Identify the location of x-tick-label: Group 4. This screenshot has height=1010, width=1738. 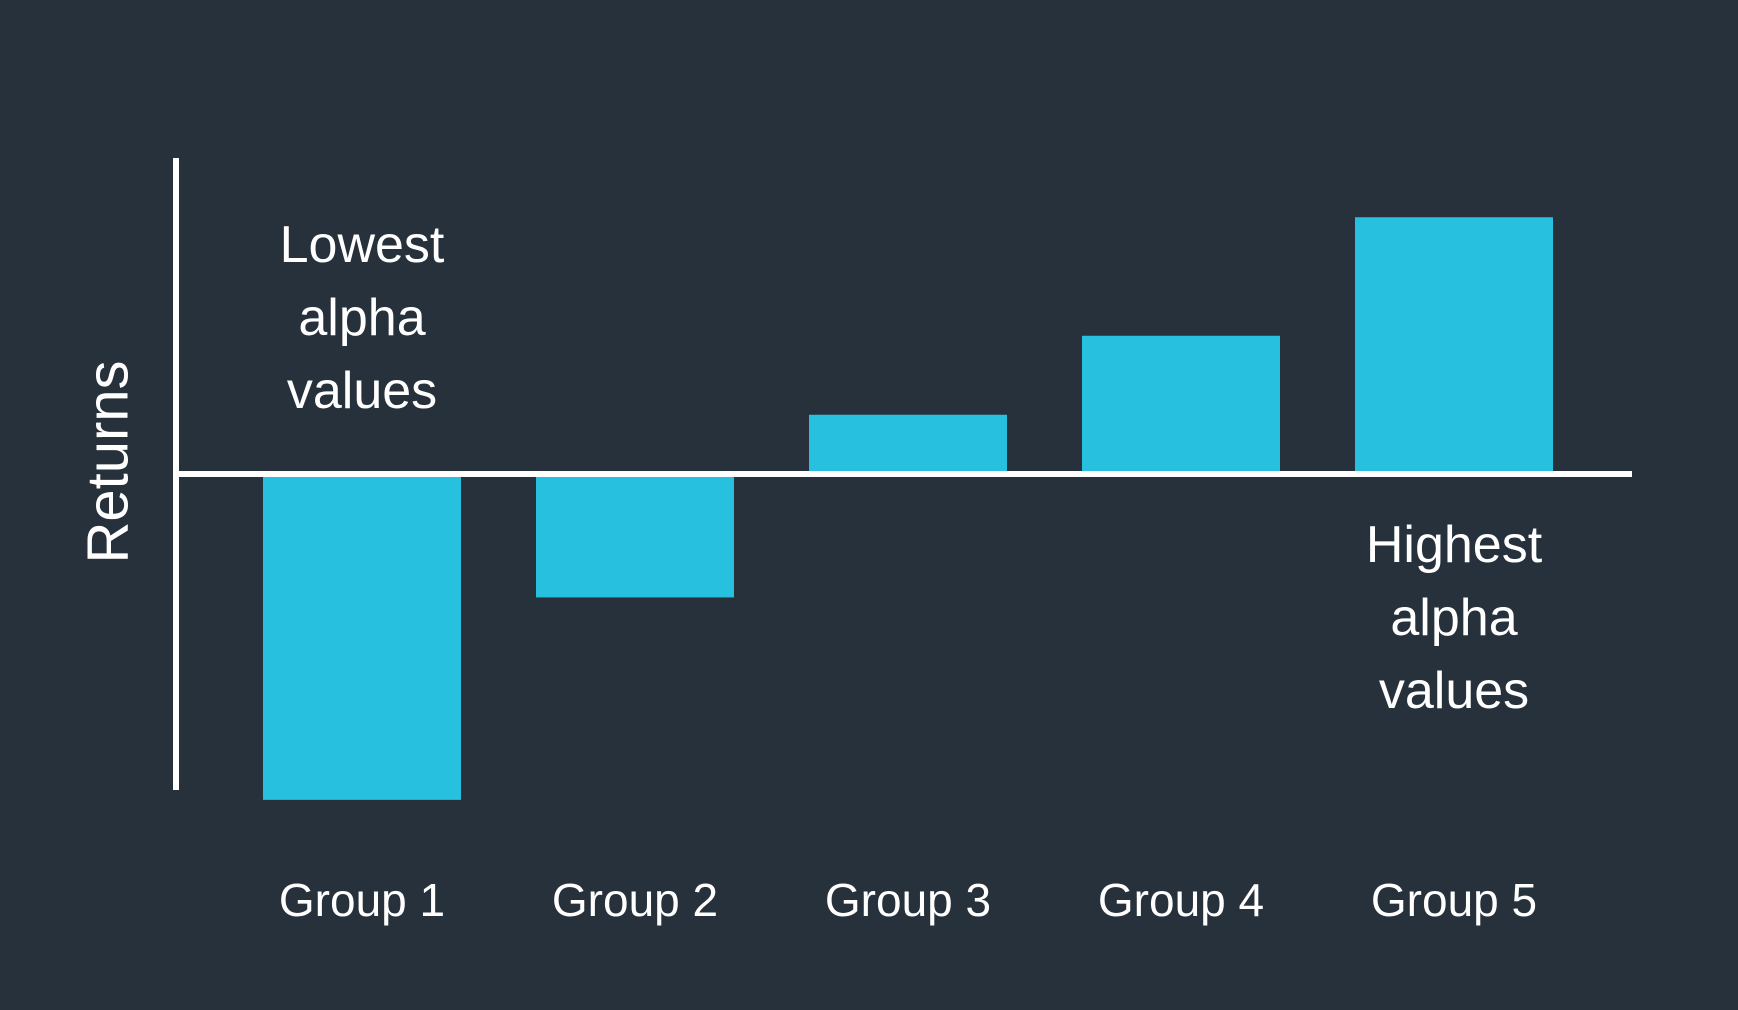
(1181, 900).